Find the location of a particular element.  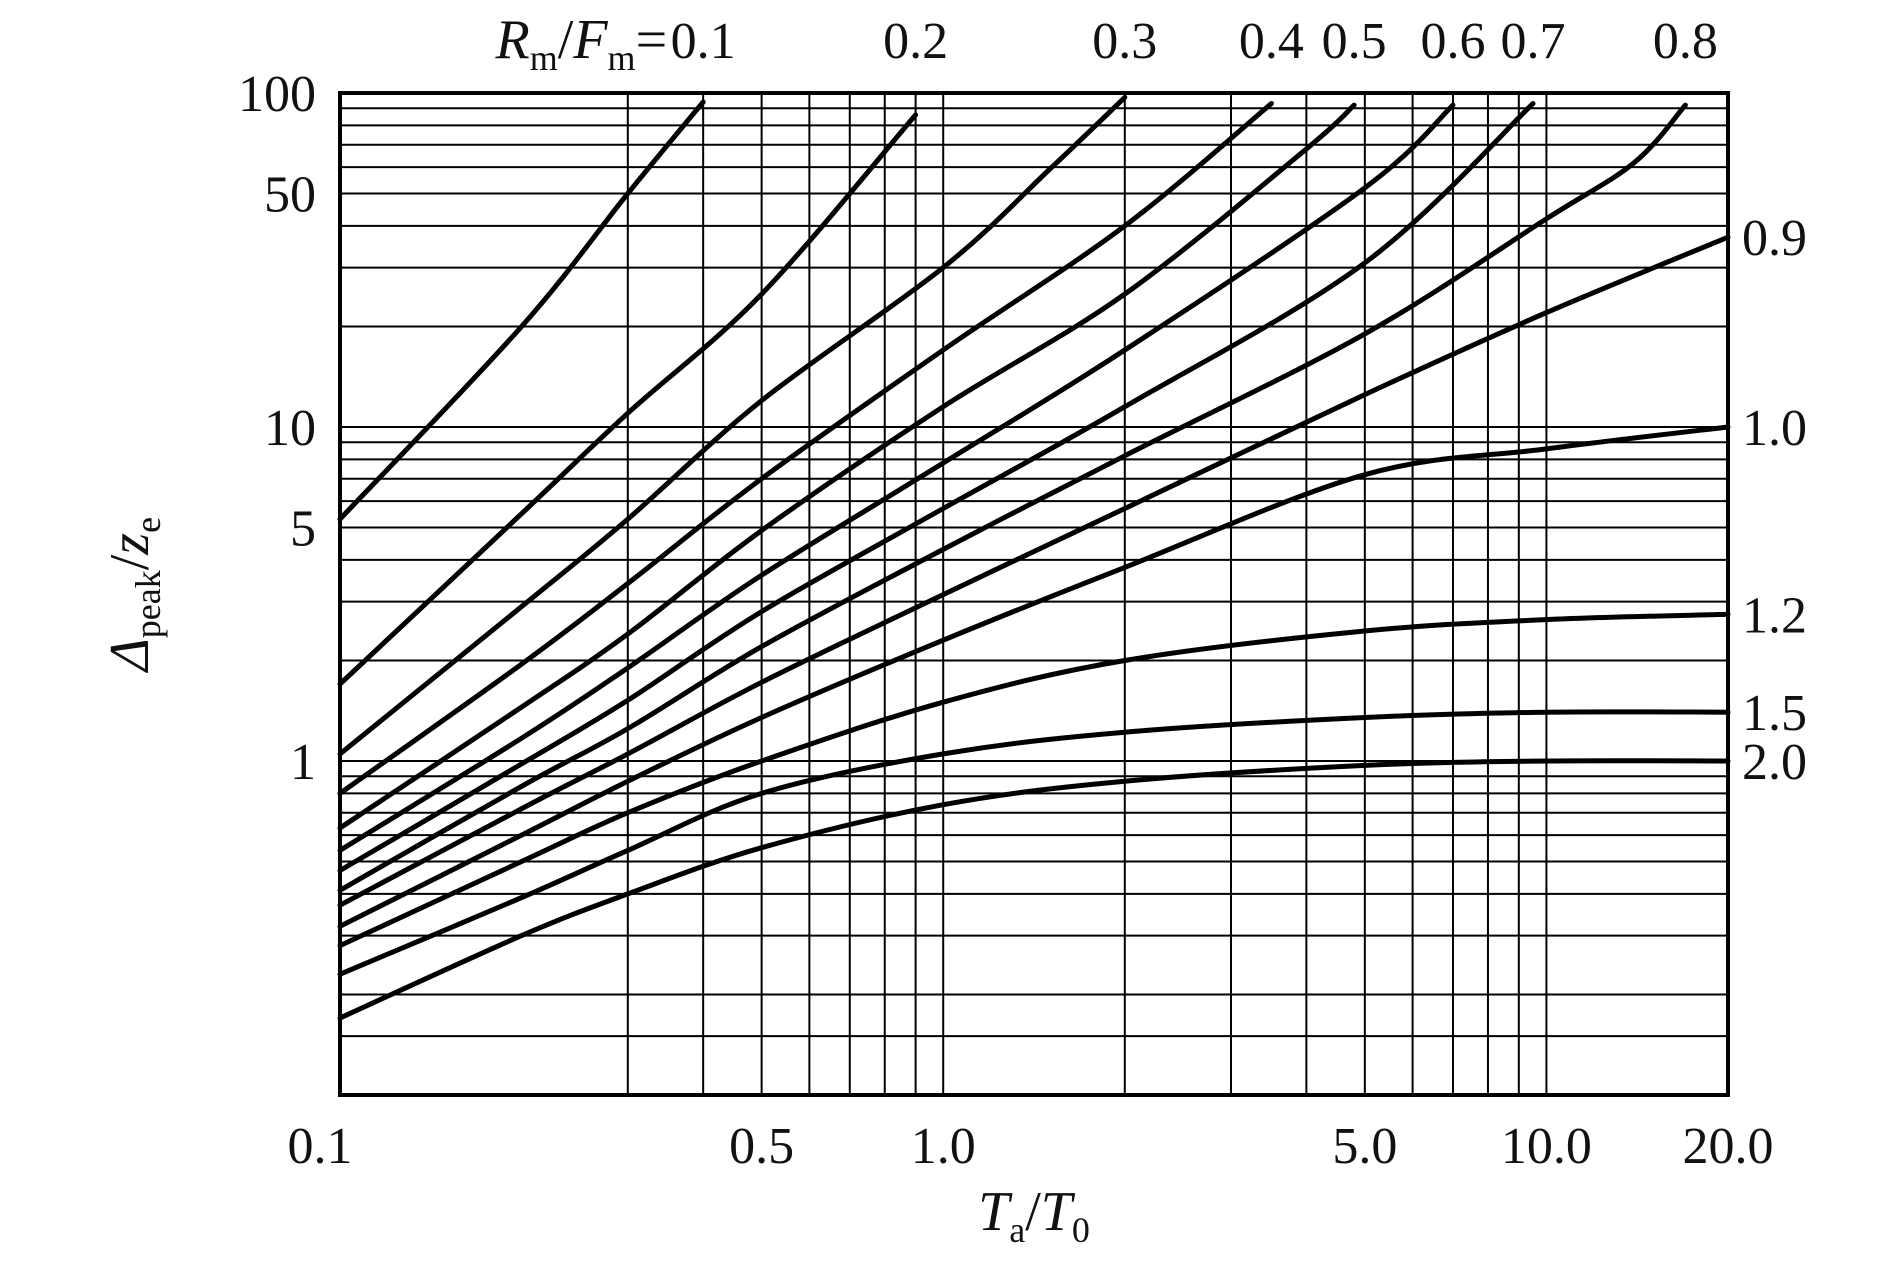

y-tick-labels: 1 5 10 50 100 is located at coordinates (277, 428).